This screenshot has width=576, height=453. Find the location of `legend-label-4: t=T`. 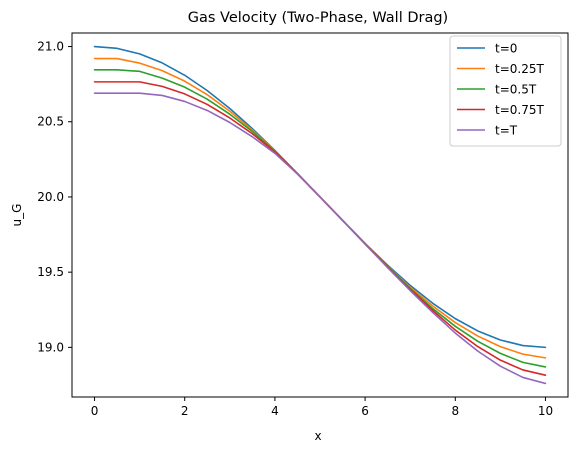

legend-label-4: t=T is located at coordinates (506, 131).